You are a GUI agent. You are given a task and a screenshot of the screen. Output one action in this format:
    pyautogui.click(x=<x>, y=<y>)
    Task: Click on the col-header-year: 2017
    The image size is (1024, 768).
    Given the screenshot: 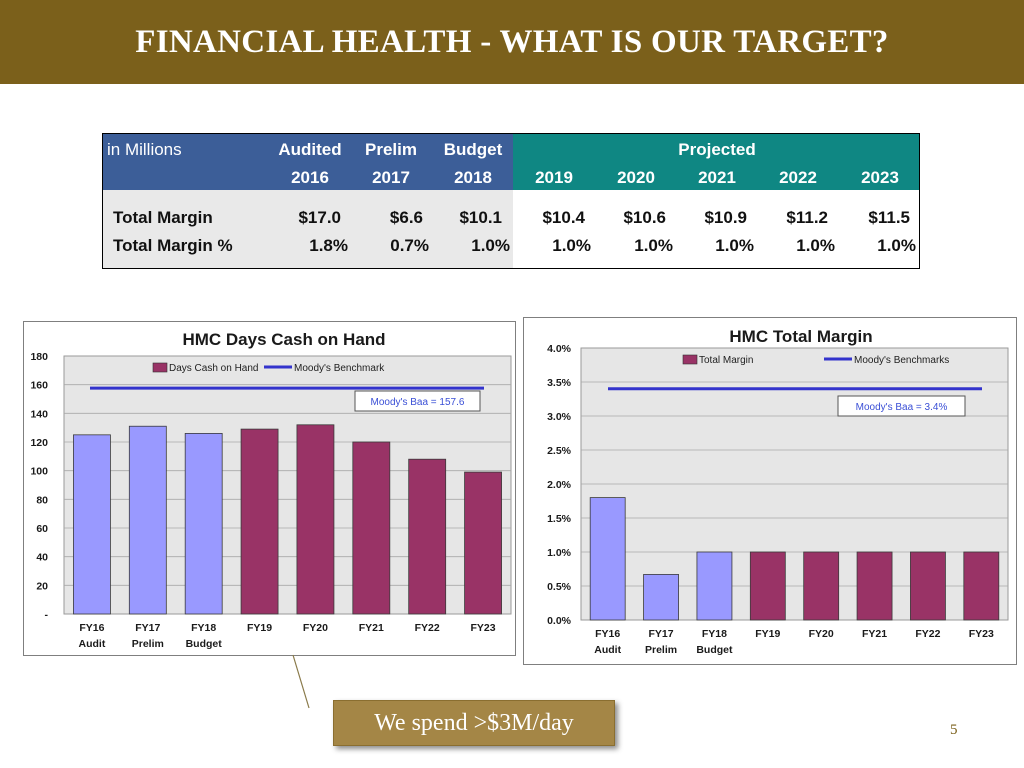 What is the action you would take?
    pyautogui.click(x=391, y=177)
    